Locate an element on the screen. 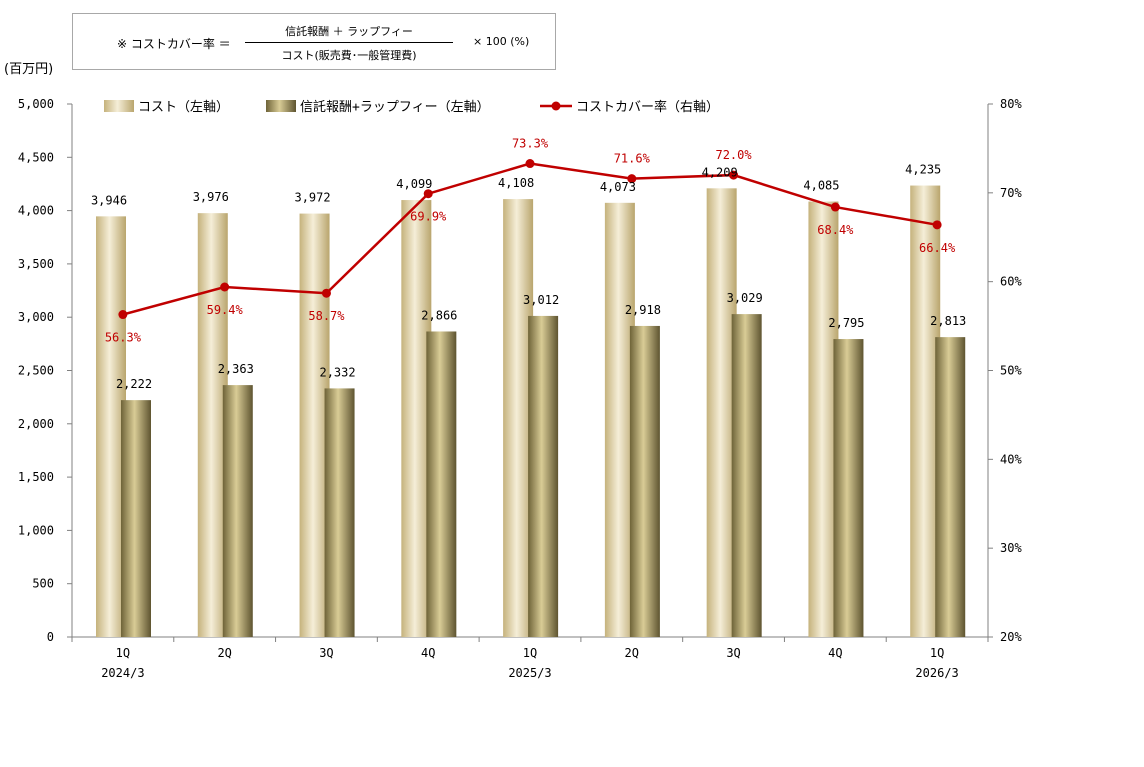  ratio-label: 66.4% is located at coordinates (937, 248).